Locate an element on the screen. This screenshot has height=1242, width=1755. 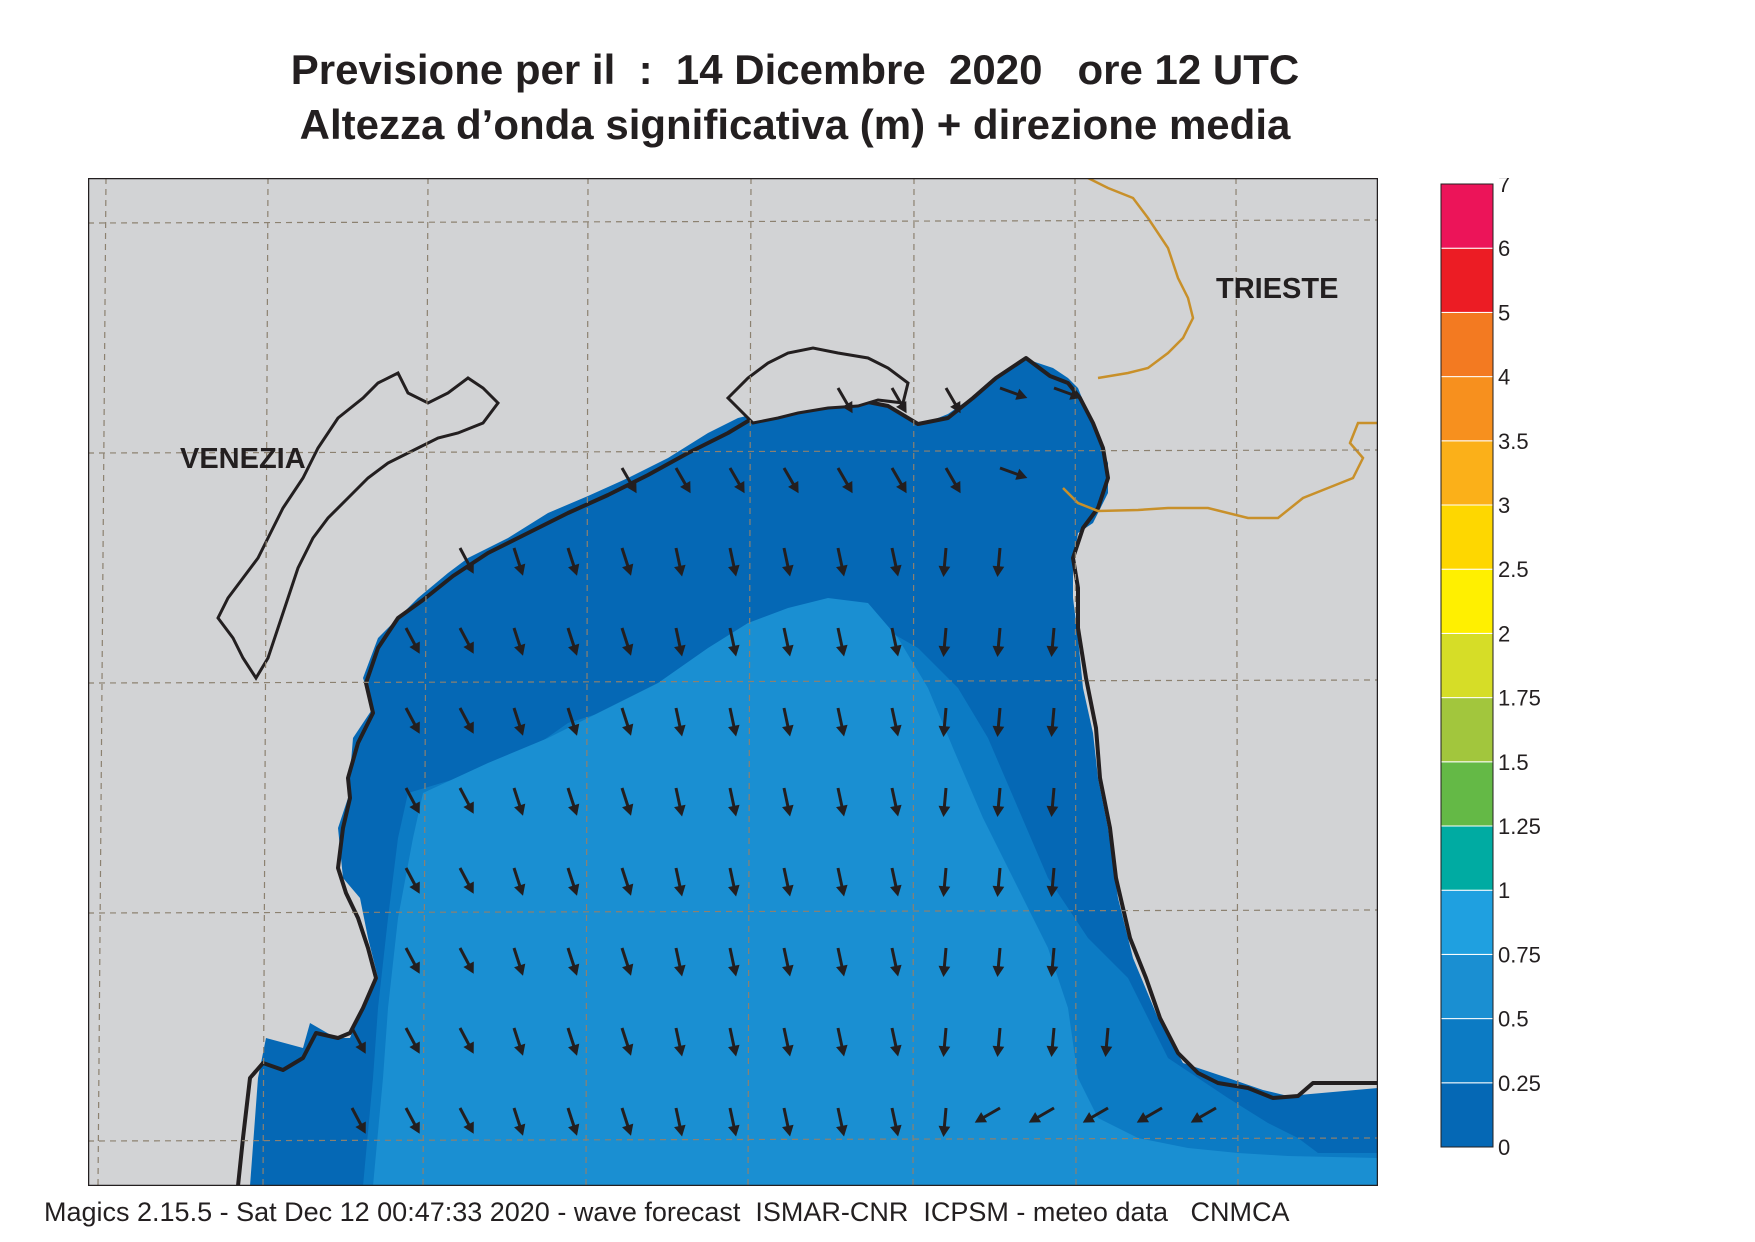
legend-label: 0.5 is located at coordinates (1513, 1019).